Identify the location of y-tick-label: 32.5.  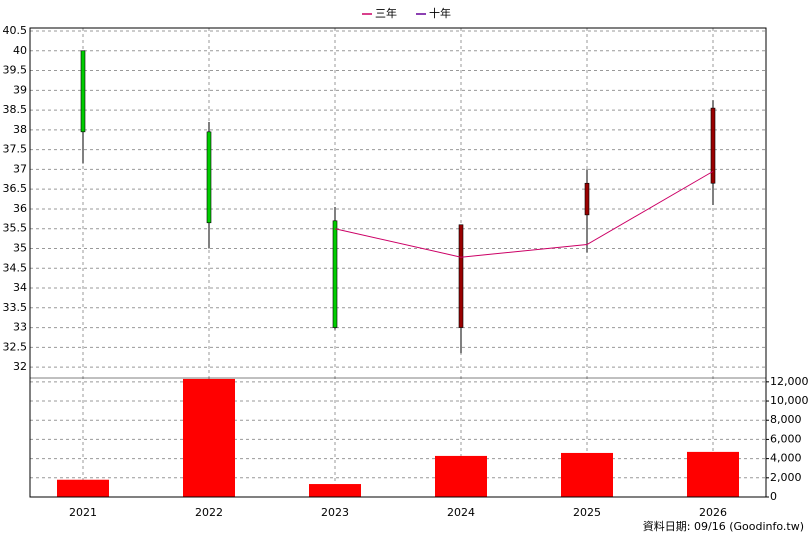
(15, 346).